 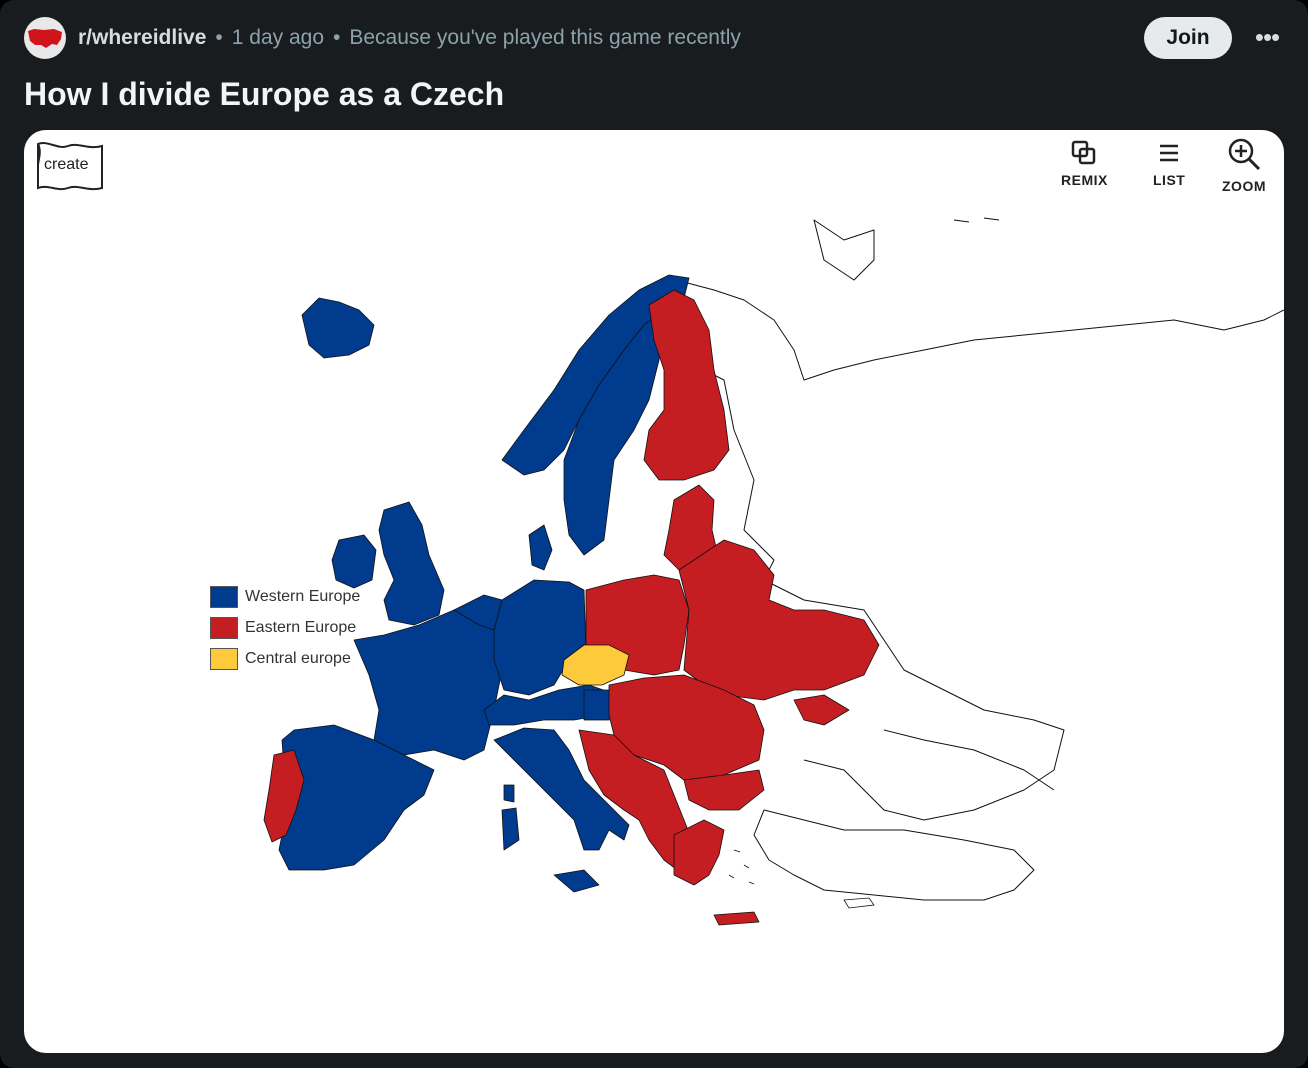 I want to click on caucasus-outline, so click(x=969, y=760).